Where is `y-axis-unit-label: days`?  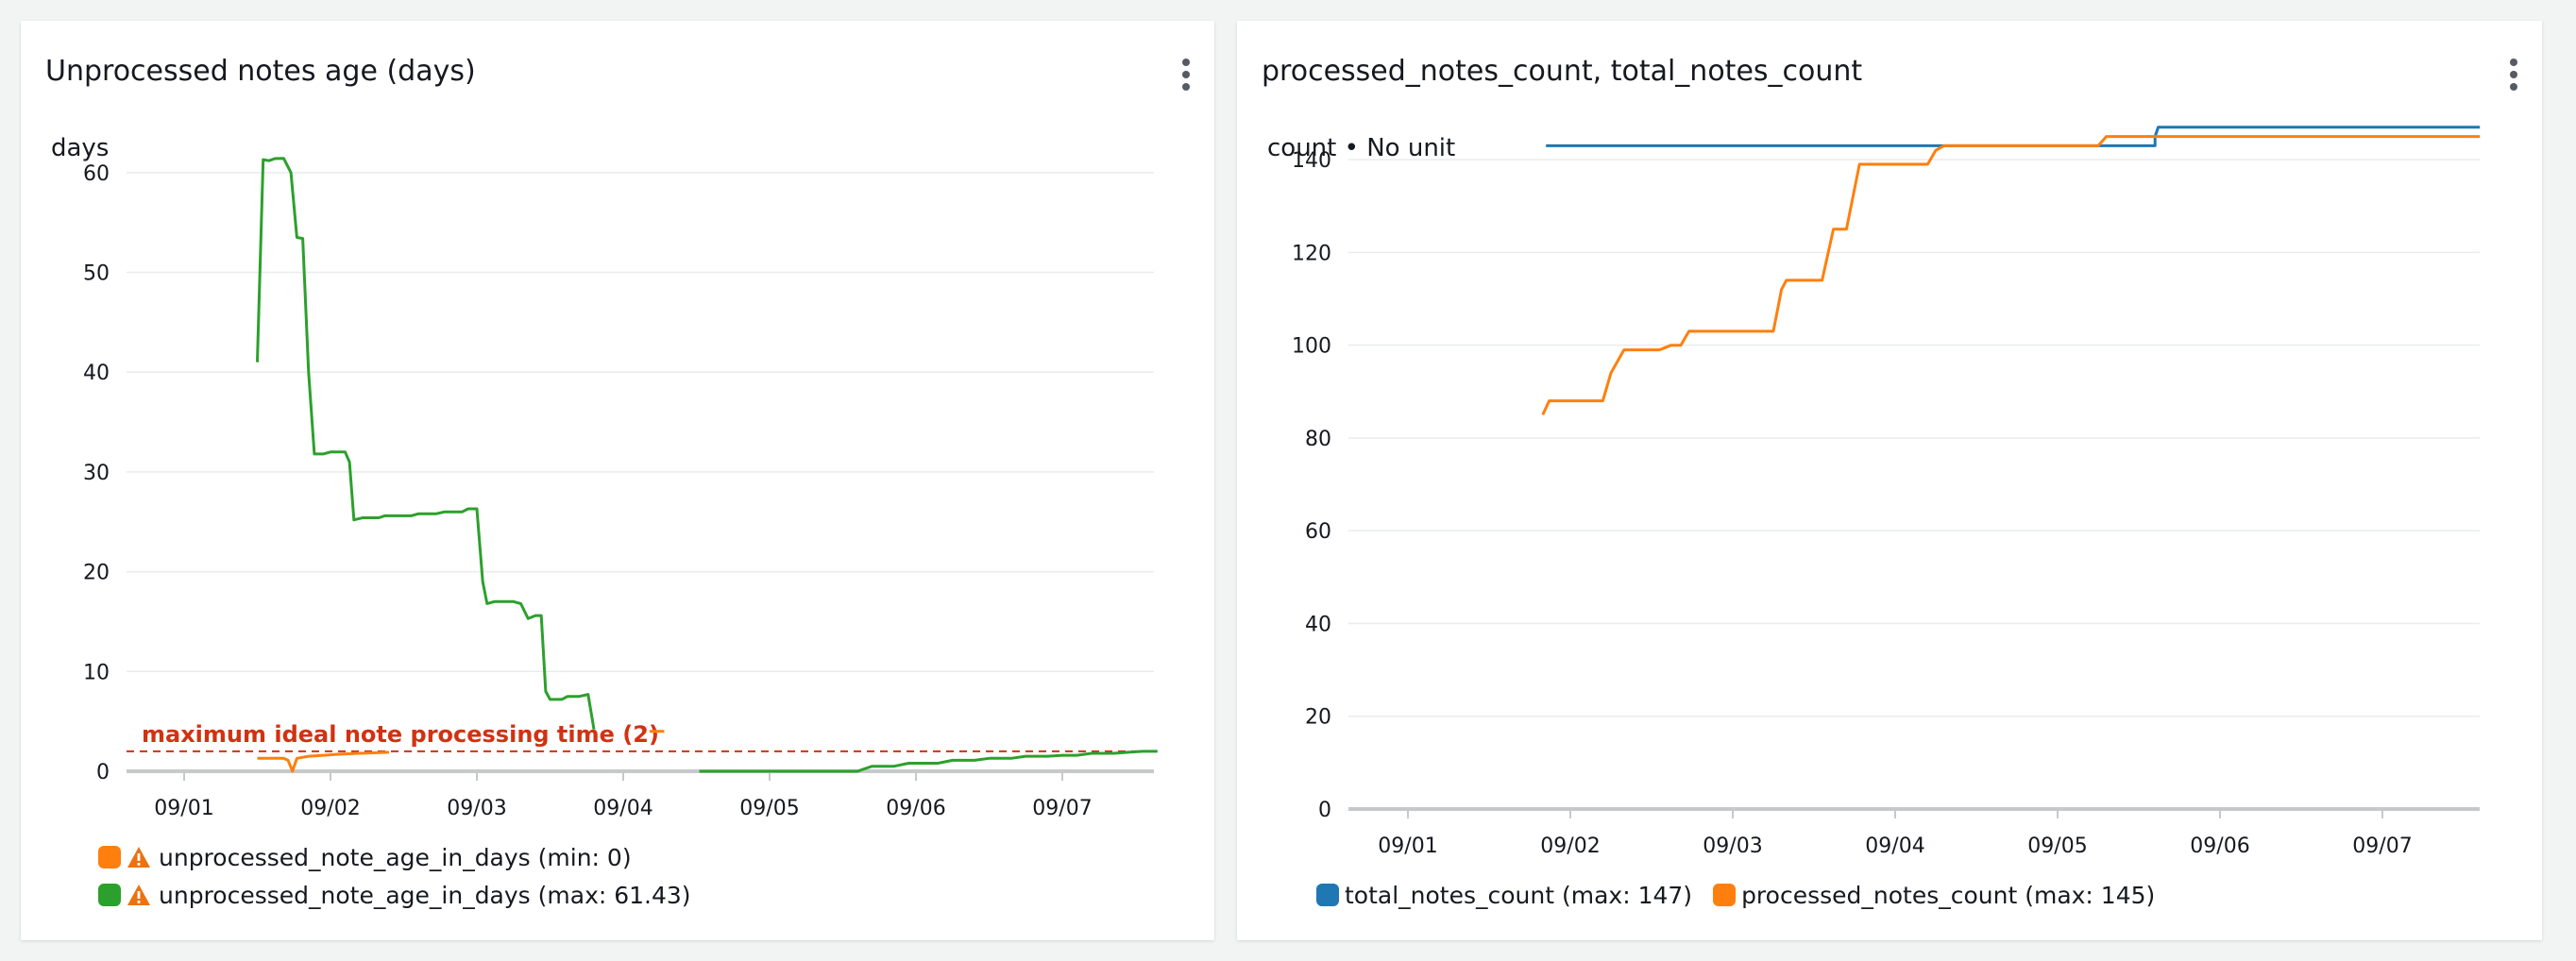 y-axis-unit-label: days is located at coordinates (80, 148).